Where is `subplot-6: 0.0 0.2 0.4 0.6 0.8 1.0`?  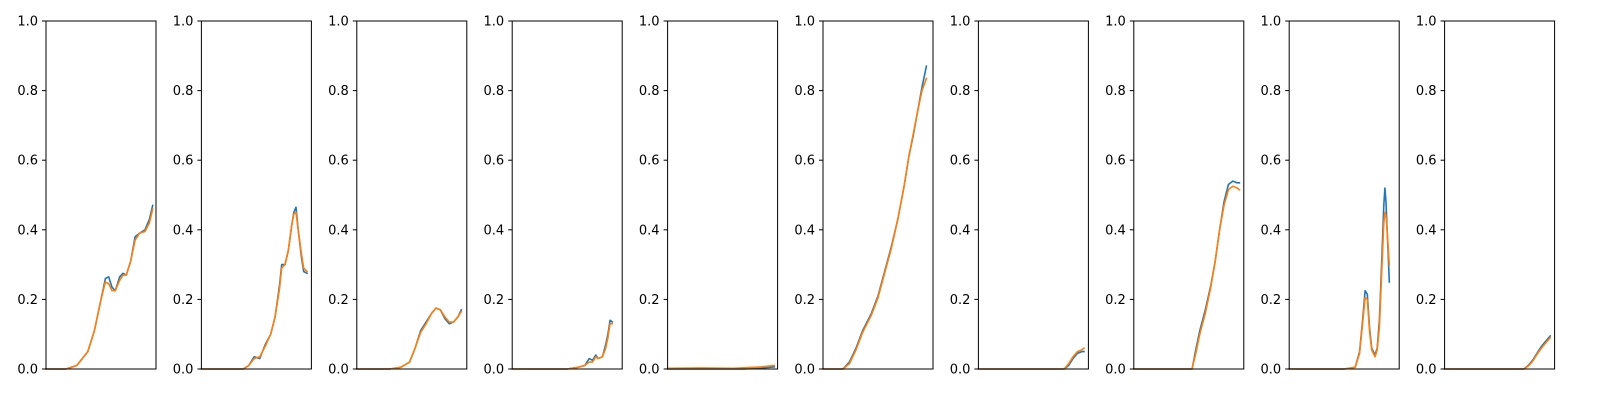
subplot-6: 0.0 0.2 0.4 0.6 0.8 1.0 is located at coordinates (864, 196).